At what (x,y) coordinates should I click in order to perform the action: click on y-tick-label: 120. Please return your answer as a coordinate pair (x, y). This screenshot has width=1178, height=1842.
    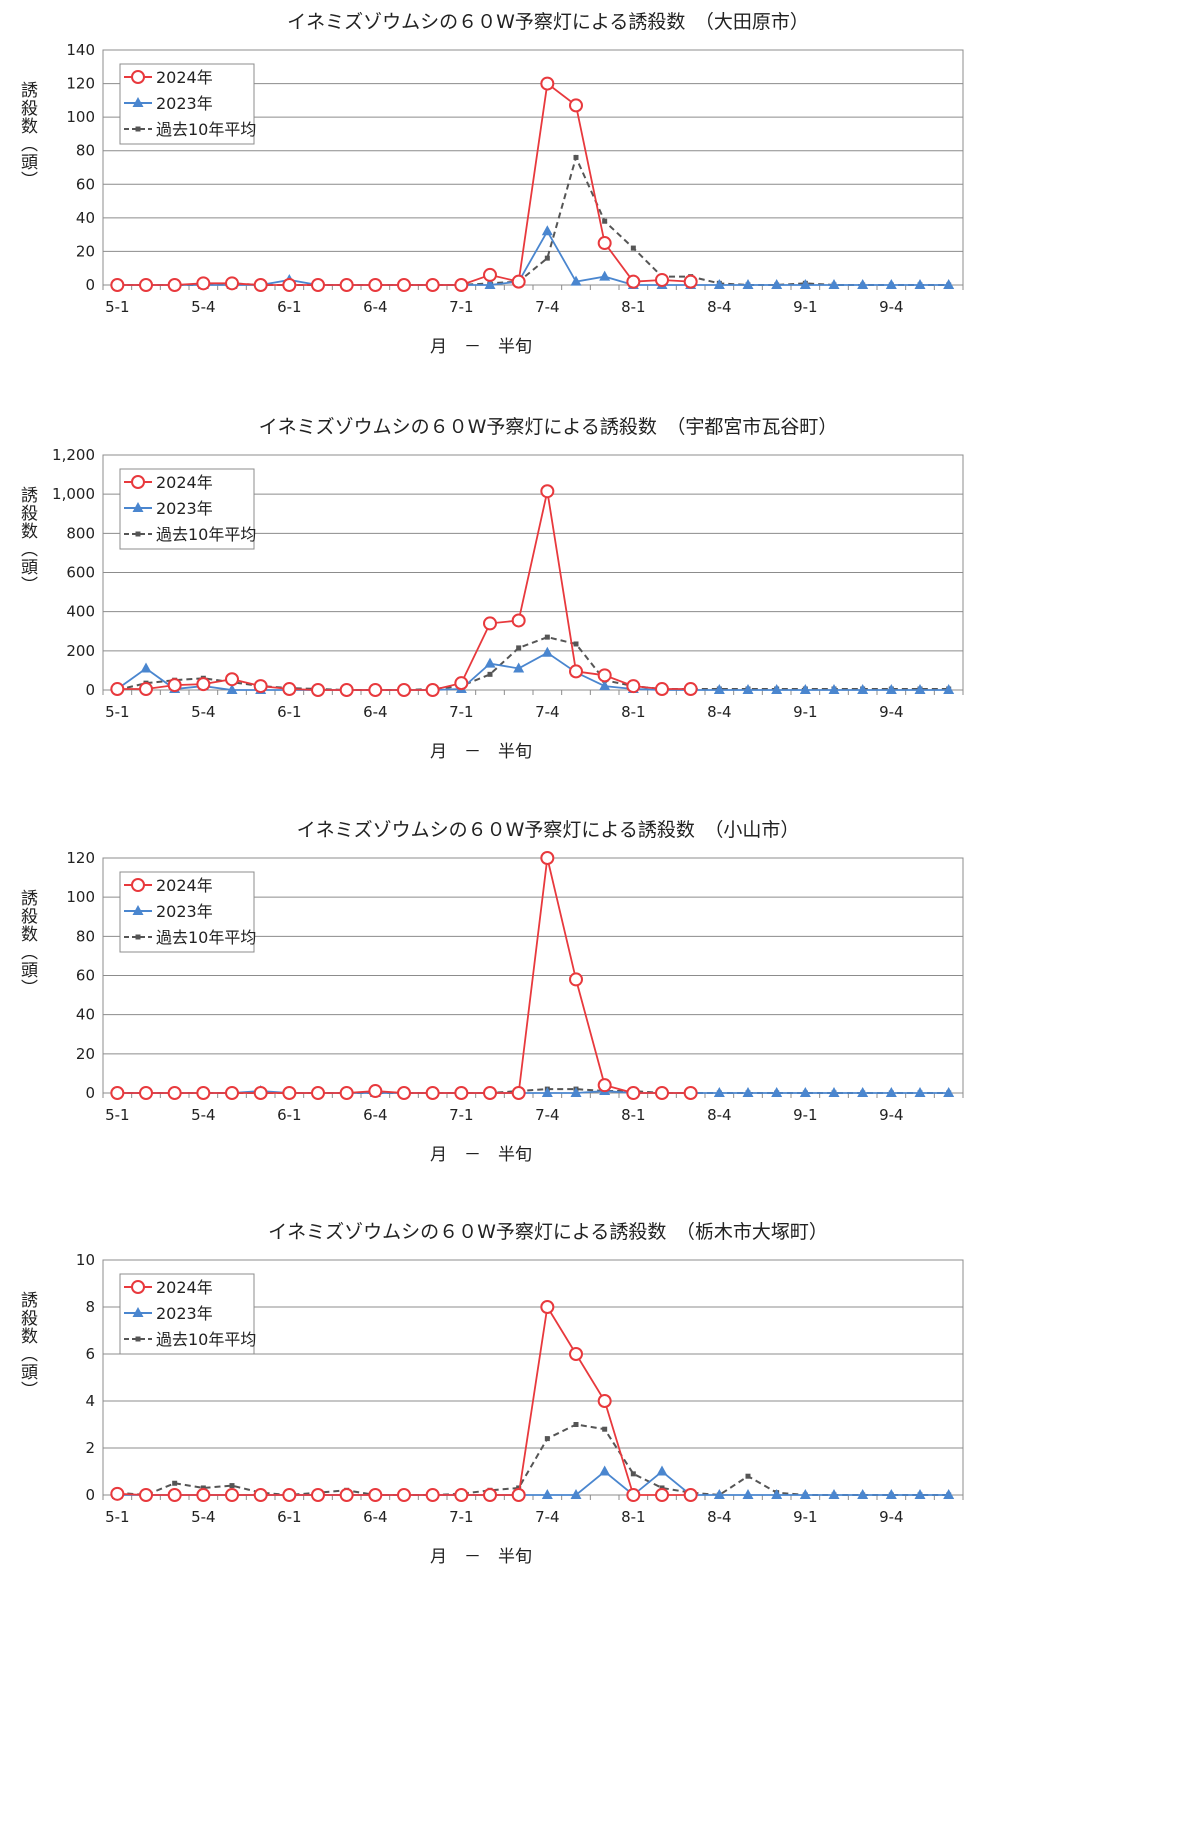
    Looking at the image, I should click on (80, 858).